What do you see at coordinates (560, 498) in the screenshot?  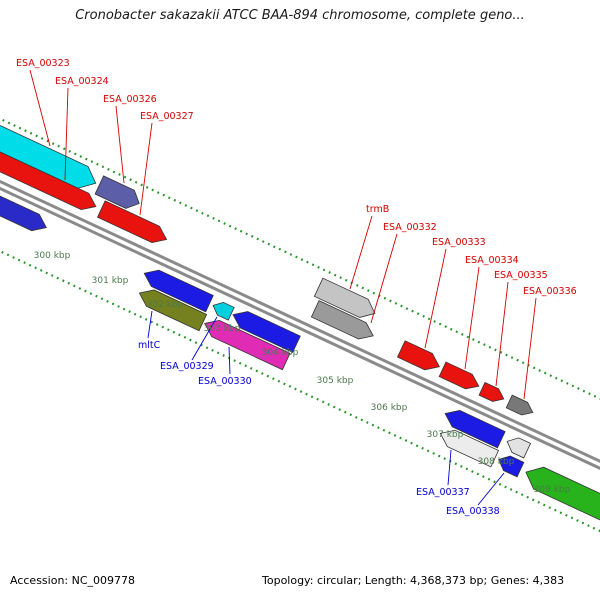 I see `gene-arrow-unlabeled-green` at bounding box center [560, 498].